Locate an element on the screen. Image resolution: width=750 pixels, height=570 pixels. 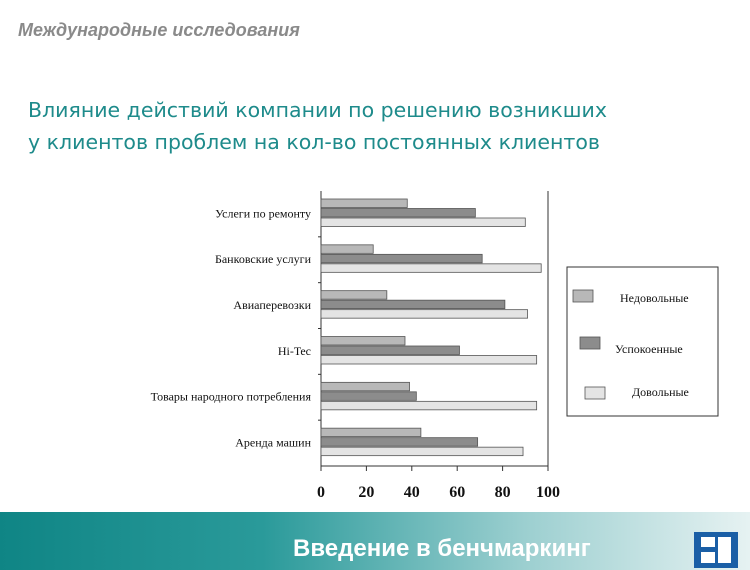
category-label: Услеги по ремонту is located at coordinates (263, 213).